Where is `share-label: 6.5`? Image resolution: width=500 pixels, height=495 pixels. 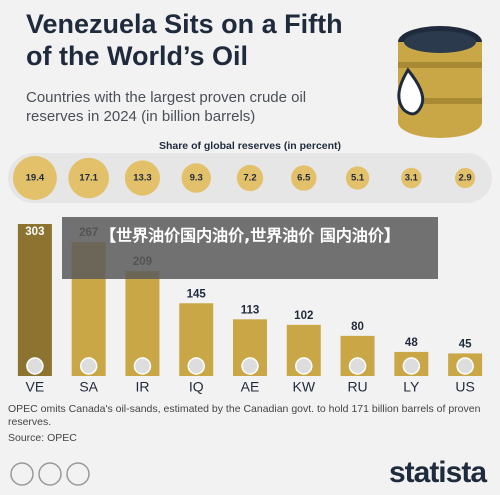 share-label: 6.5 is located at coordinates (304, 178).